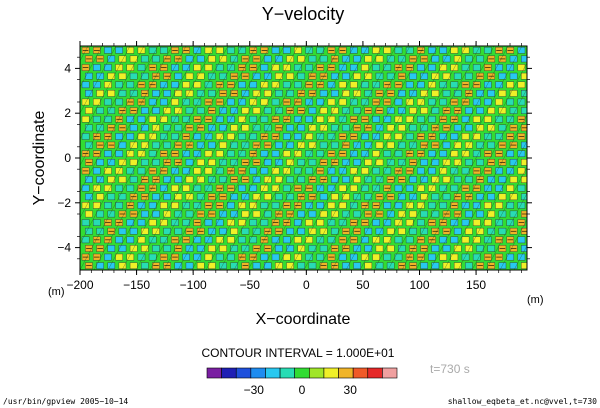 Image resolution: width=600 pixels, height=408 pixels. What do you see at coordinates (303, 319) in the screenshot?
I see `x-axis-label: X−coordinate` at bounding box center [303, 319].